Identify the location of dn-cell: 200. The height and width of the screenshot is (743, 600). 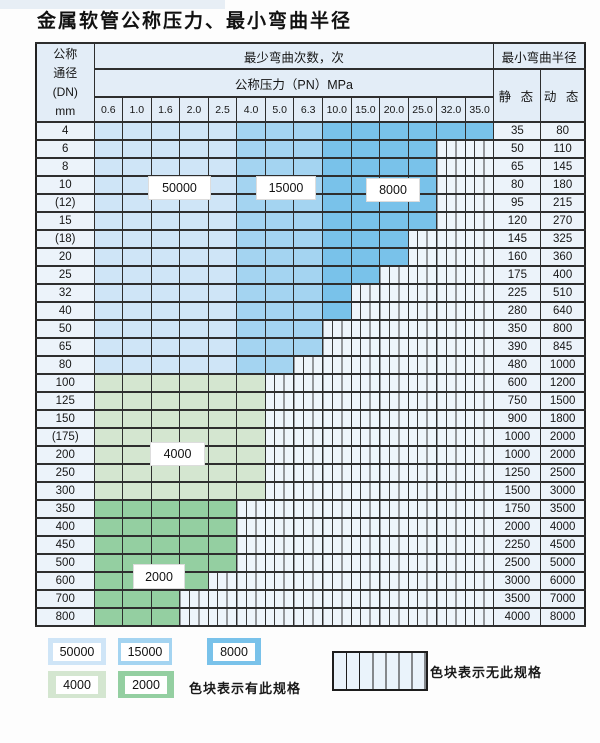
(65, 455).